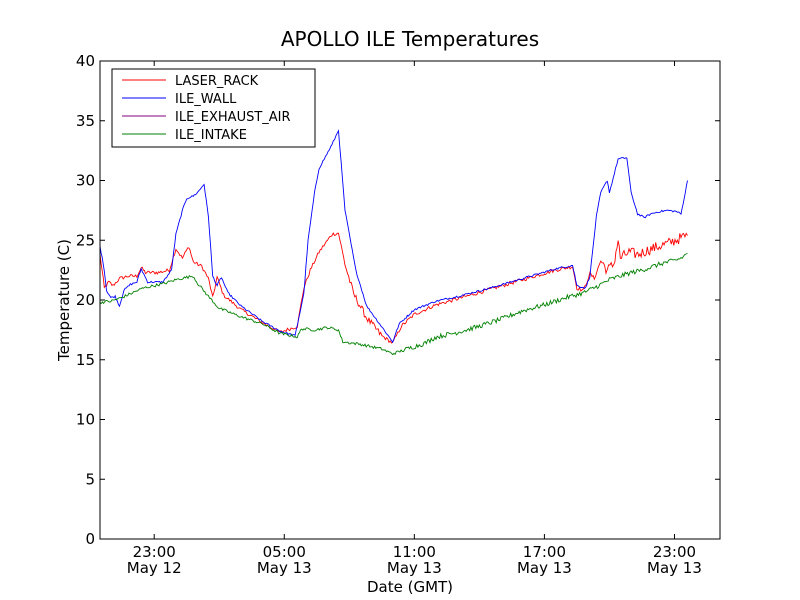 The height and width of the screenshot is (600, 800). I want to click on y-tick-label: 10, so click(85, 420).